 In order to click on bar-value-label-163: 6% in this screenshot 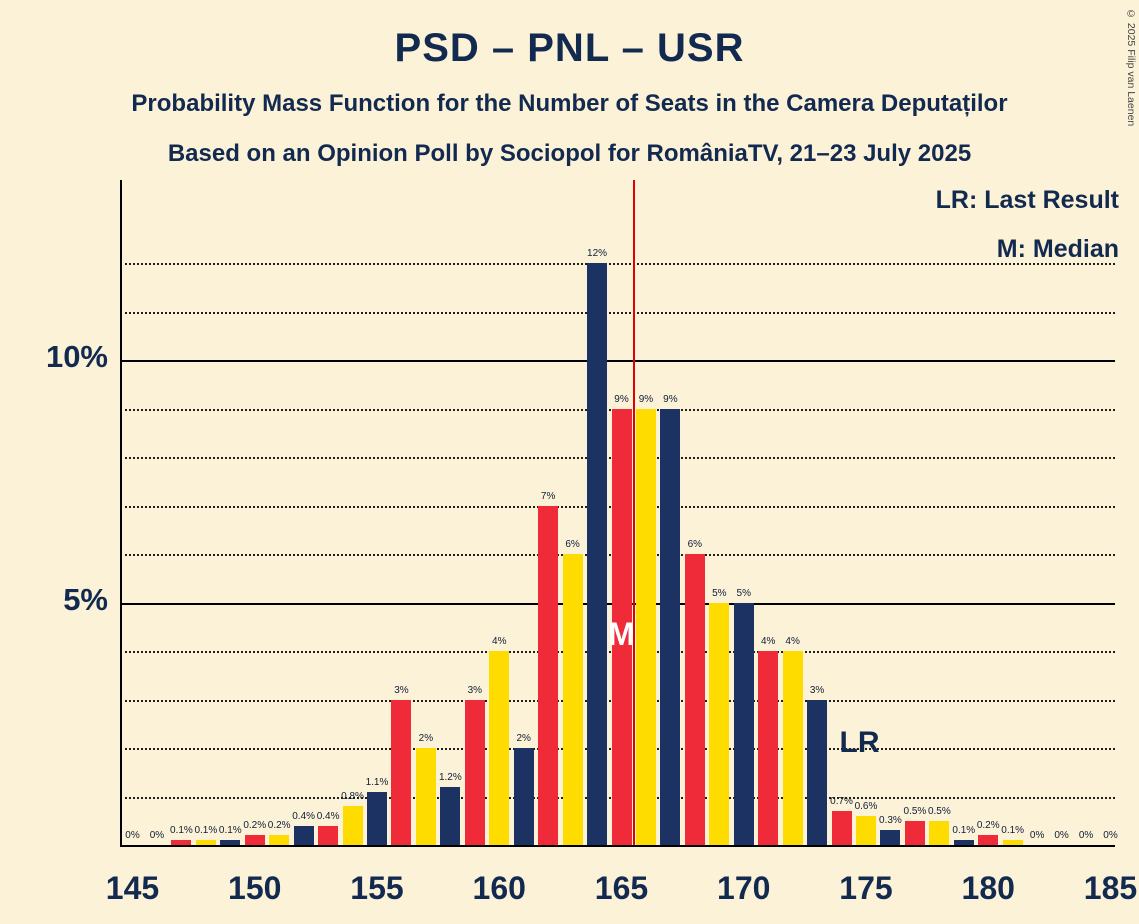, I will do `click(572, 544)`.